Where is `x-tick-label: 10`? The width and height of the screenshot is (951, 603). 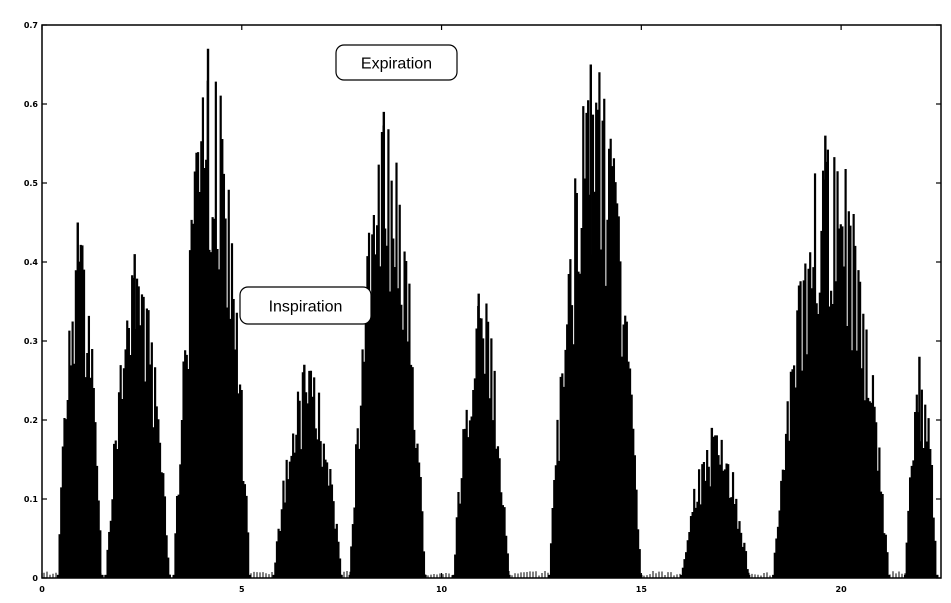
x-tick-label: 10 is located at coordinates (442, 589).